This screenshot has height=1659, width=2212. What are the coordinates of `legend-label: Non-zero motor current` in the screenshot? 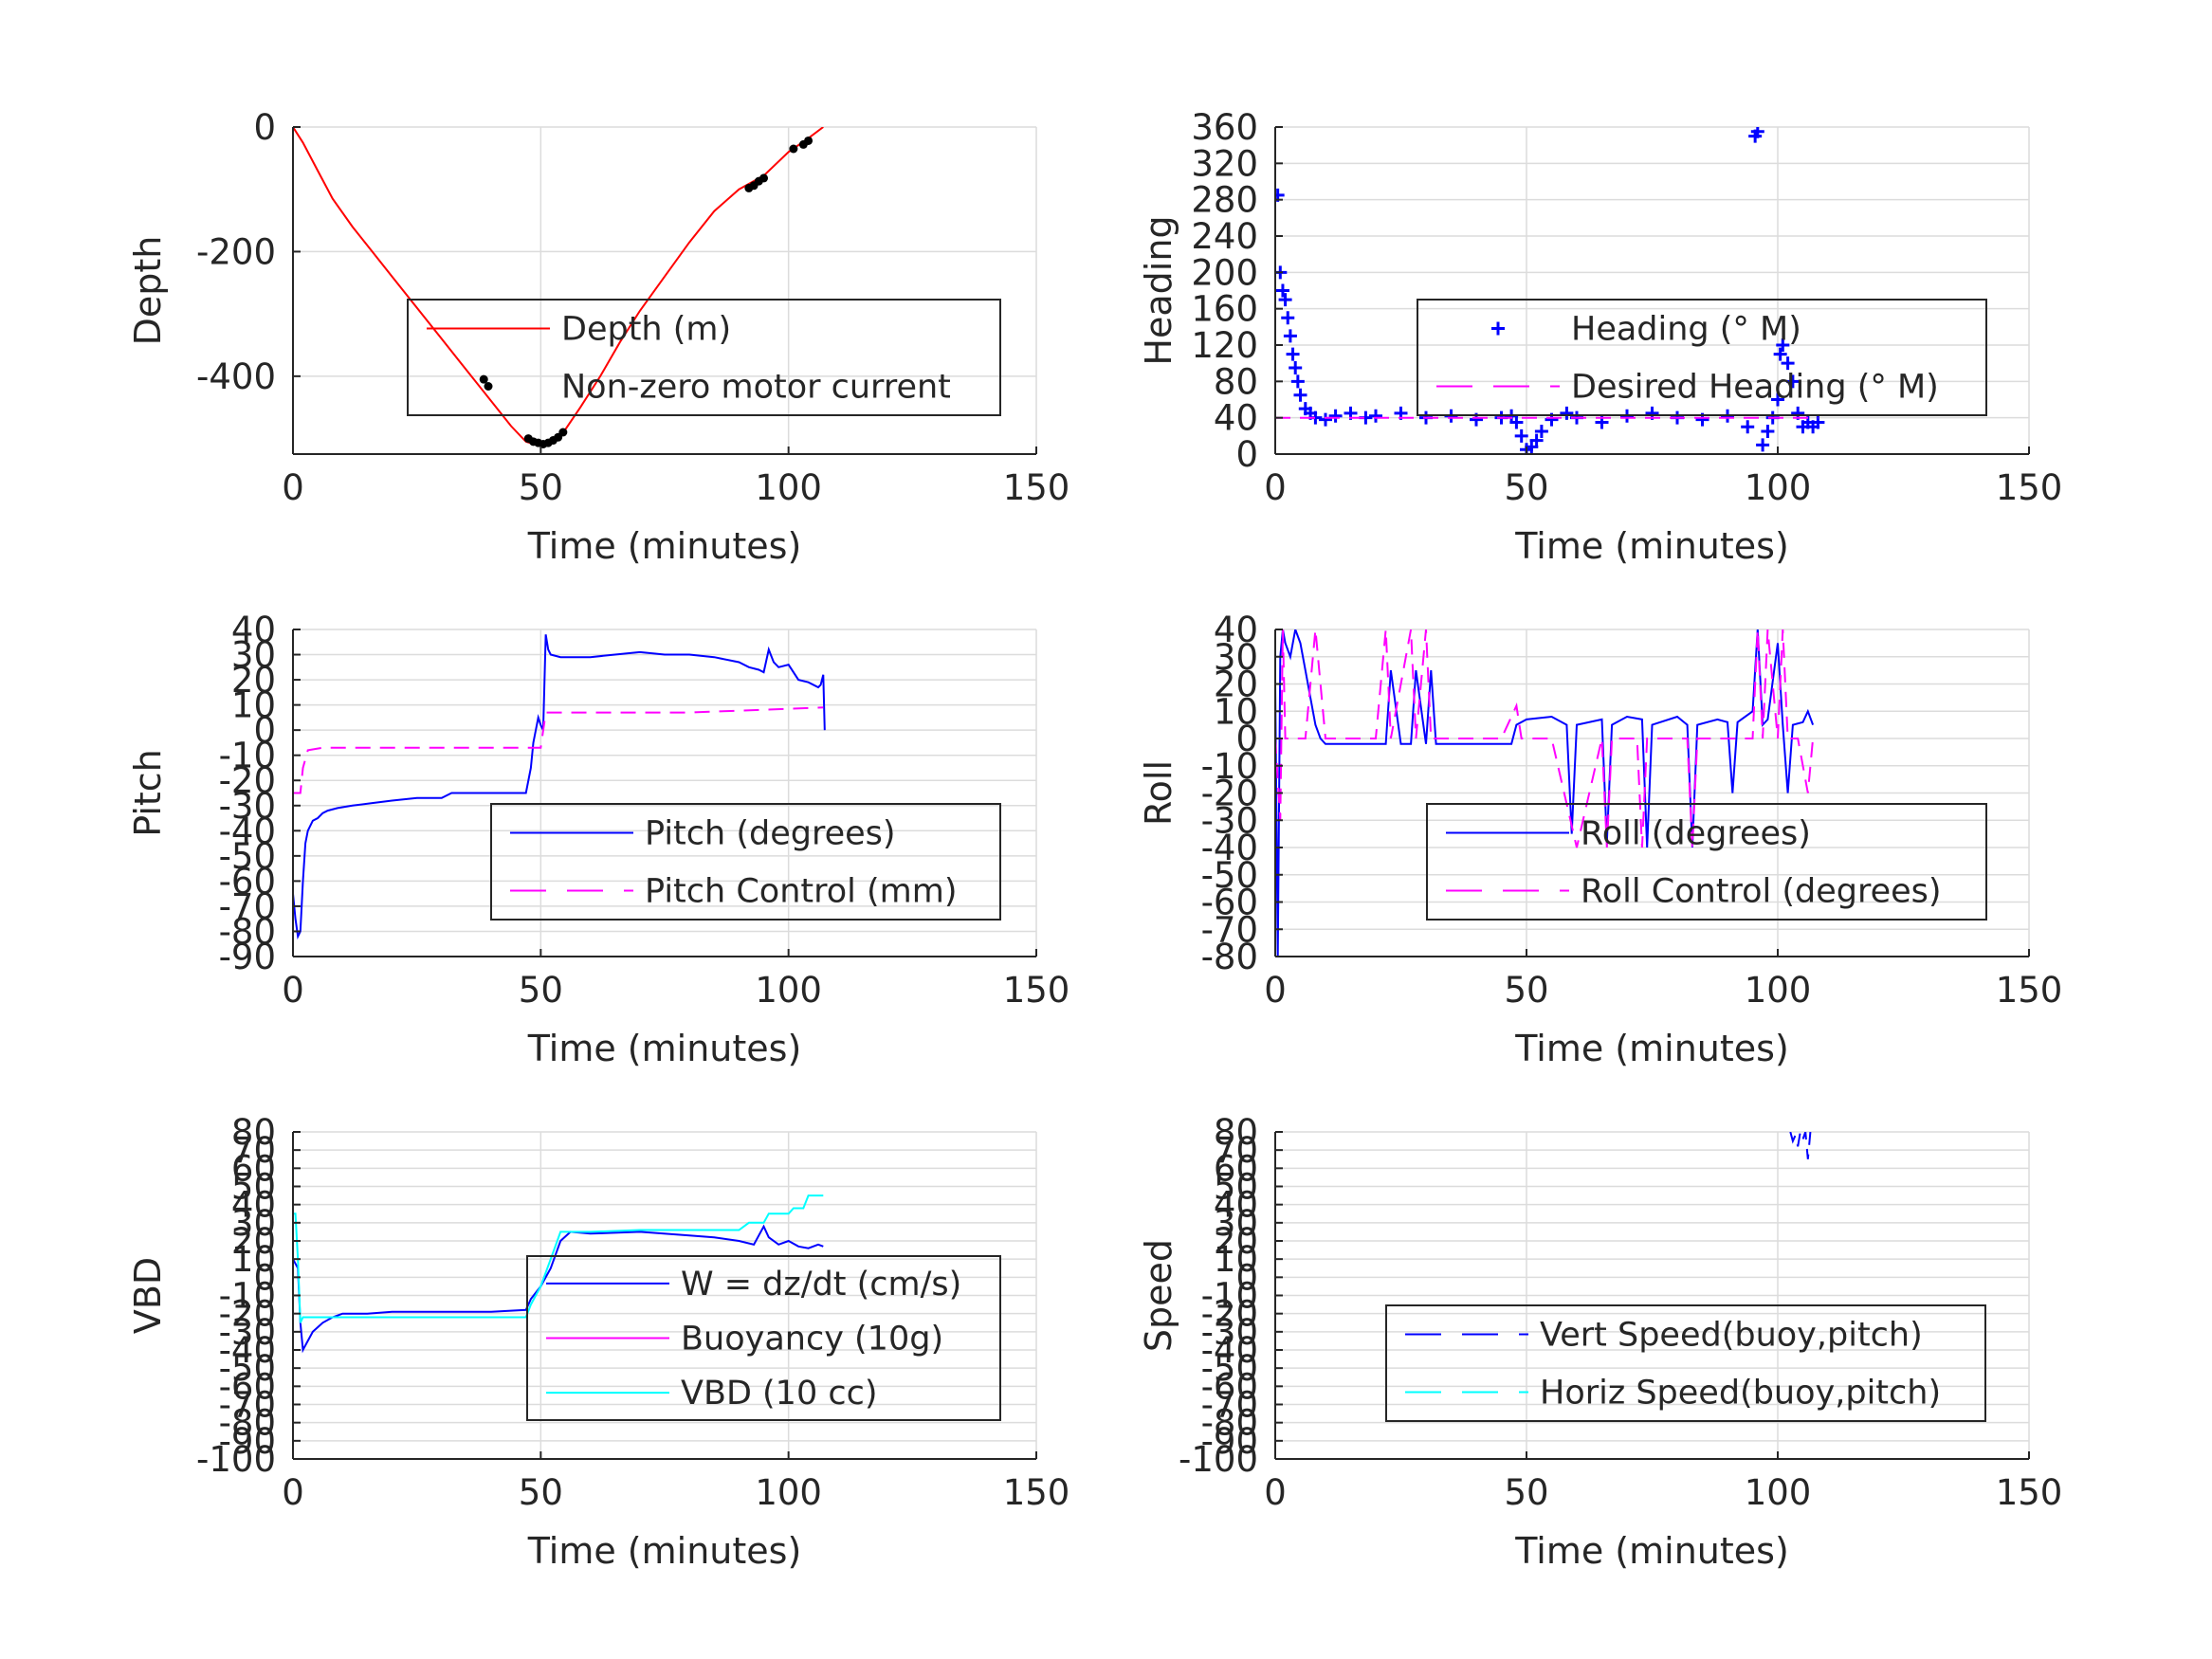 It's located at (756, 388).